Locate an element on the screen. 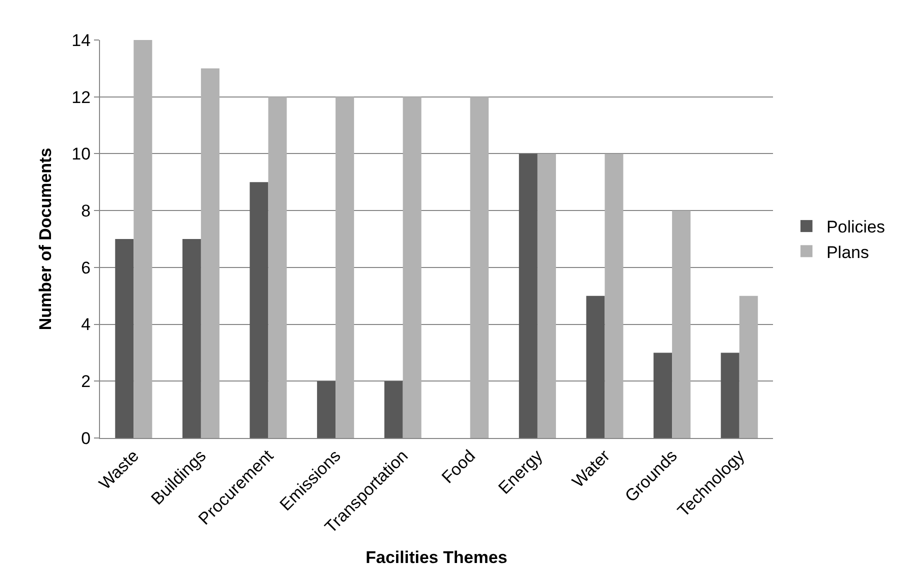 This screenshot has height=576, width=923. y-tick-label: 0 is located at coordinates (86, 438).